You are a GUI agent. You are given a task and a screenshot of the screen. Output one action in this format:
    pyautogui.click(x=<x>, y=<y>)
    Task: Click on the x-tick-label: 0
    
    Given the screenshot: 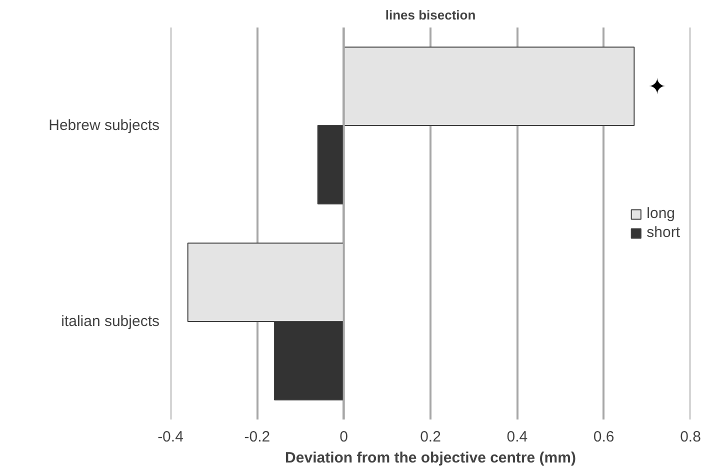 What is the action you would take?
    pyautogui.click(x=344, y=437)
    